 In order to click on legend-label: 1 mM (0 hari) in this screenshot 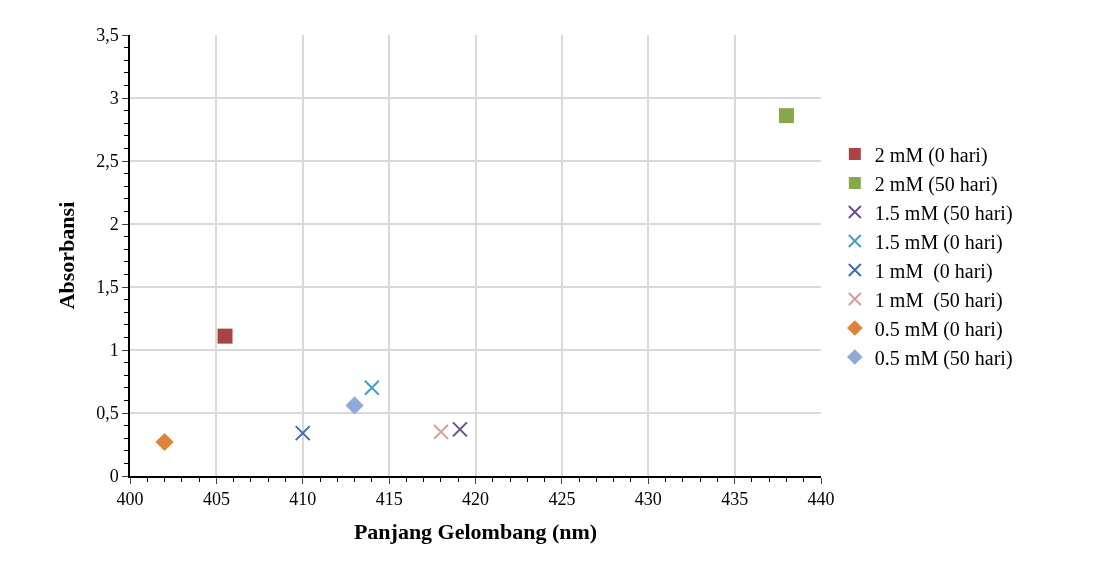, I will do `click(933, 271)`.